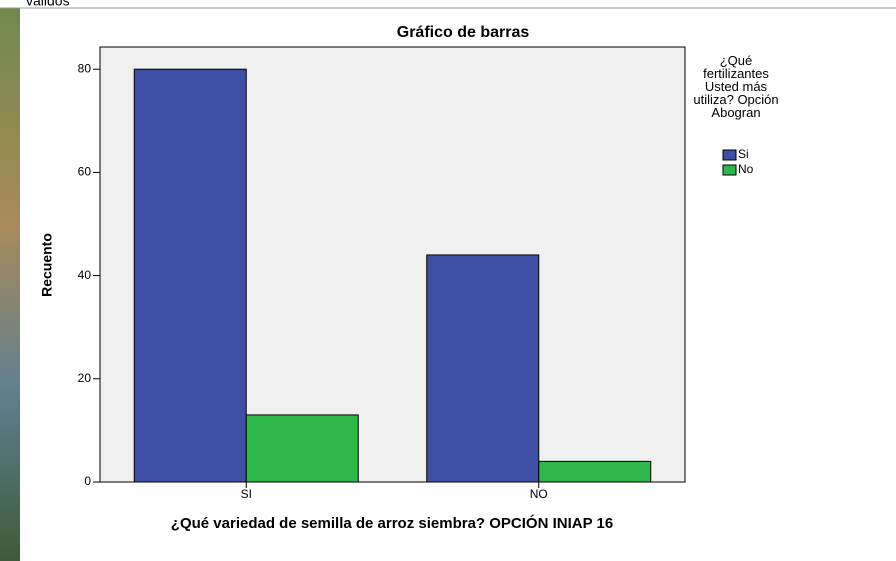 This screenshot has width=896, height=561. I want to click on background-photo, so click(10, 280).